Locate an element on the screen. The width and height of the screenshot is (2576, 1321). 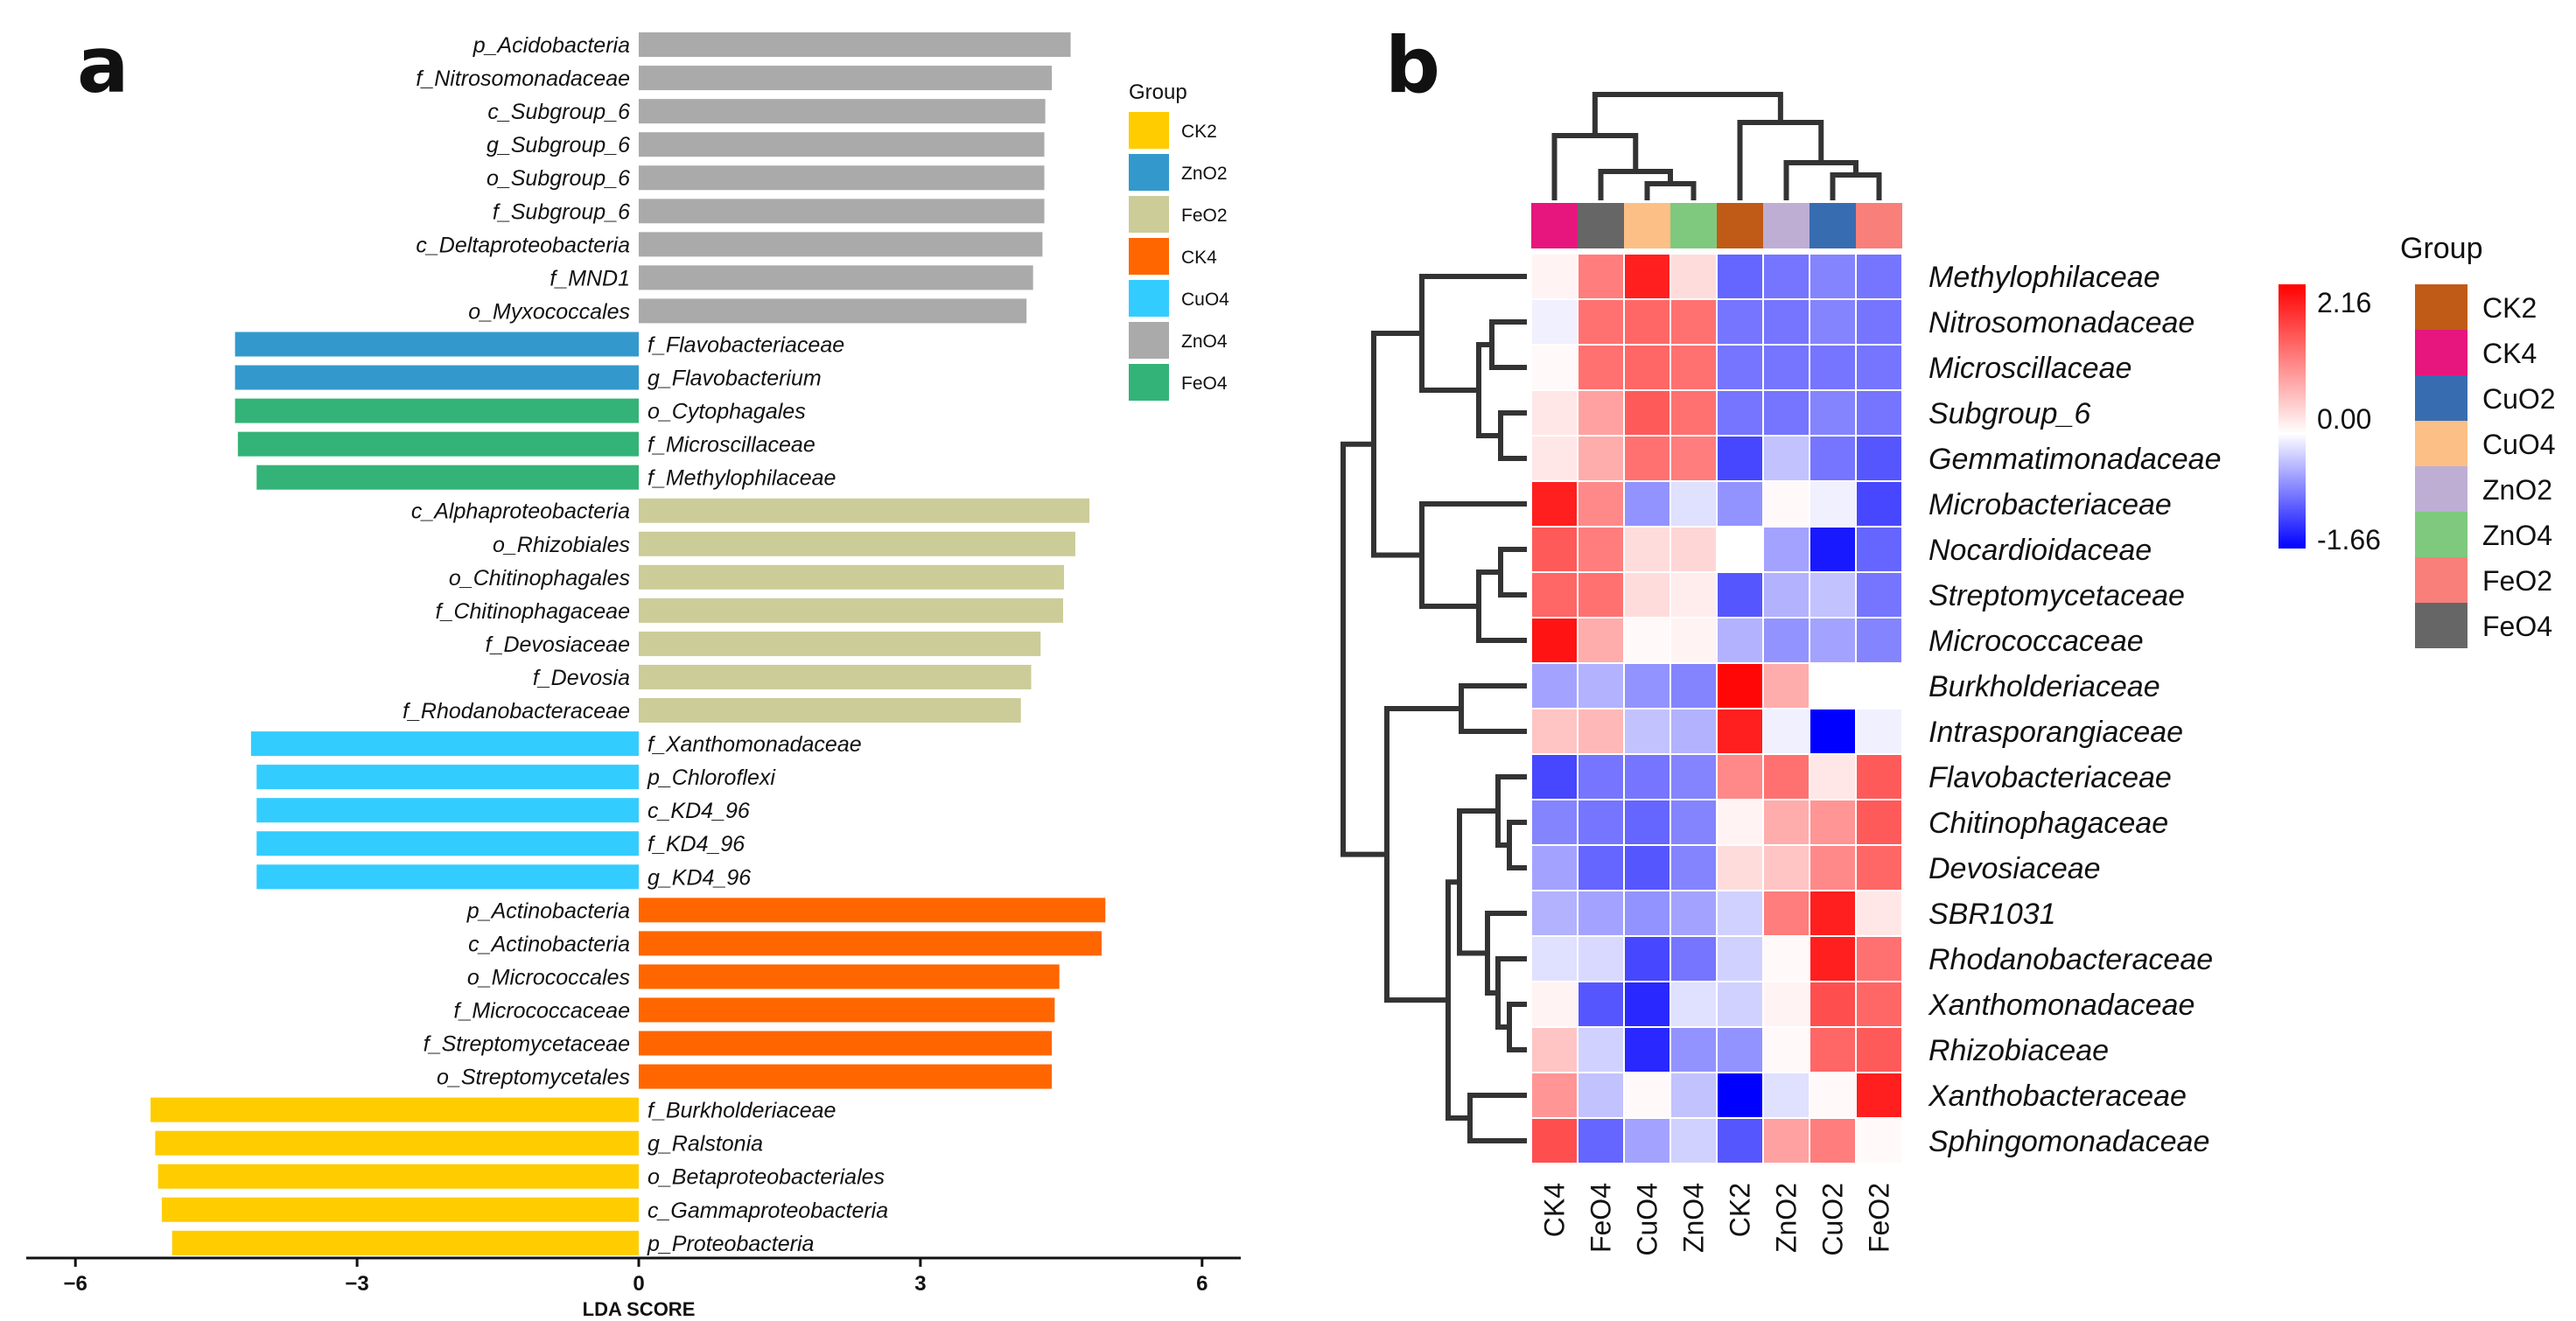
heatmap-cell-micrococcaceae-ck4 is located at coordinates (1554, 641).